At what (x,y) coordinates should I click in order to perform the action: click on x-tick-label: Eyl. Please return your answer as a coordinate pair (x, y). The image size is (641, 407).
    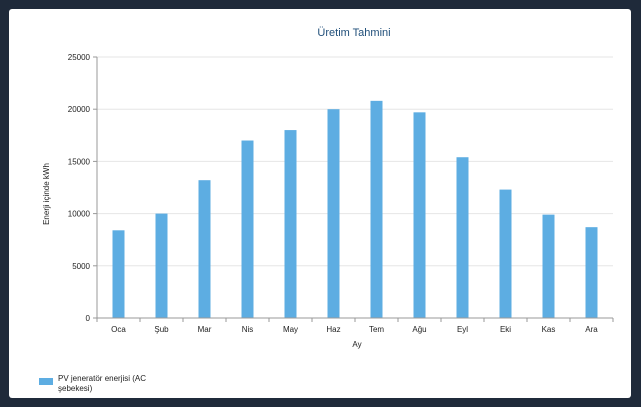
    Looking at the image, I should click on (462, 329).